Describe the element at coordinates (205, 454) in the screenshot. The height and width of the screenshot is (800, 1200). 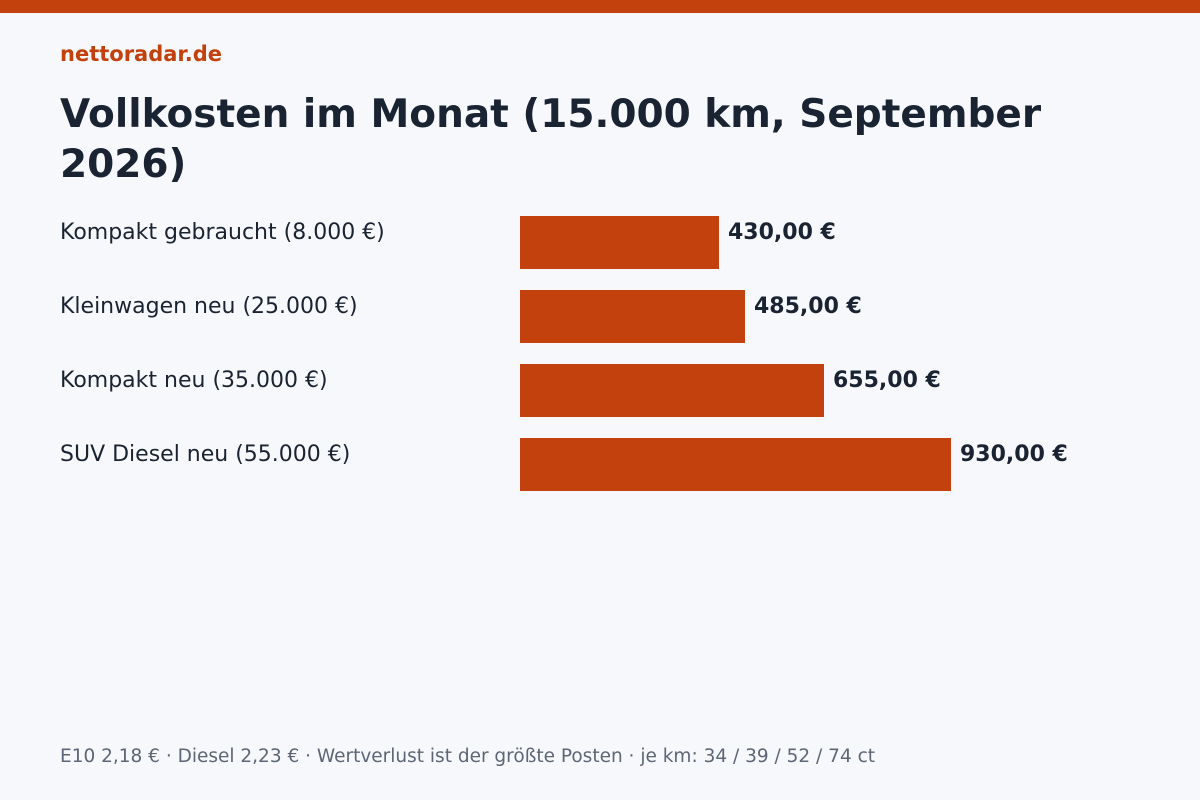
I see `category-label: SUV Diesel neu (55.000 €)` at that location.